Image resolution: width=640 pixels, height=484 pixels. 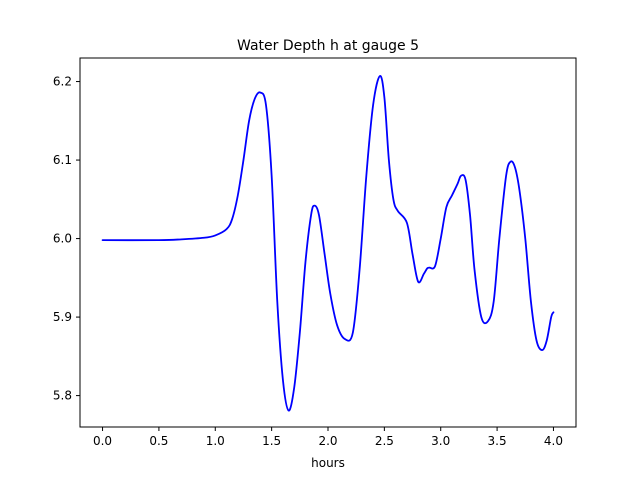 I want to click on y-tick-label: 5.8, so click(x=62, y=396).